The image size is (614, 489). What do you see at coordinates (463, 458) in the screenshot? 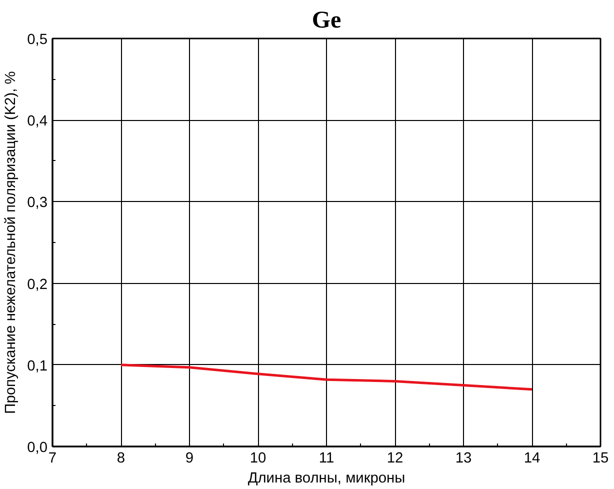
I see `x-tick-label: 13` at bounding box center [463, 458].